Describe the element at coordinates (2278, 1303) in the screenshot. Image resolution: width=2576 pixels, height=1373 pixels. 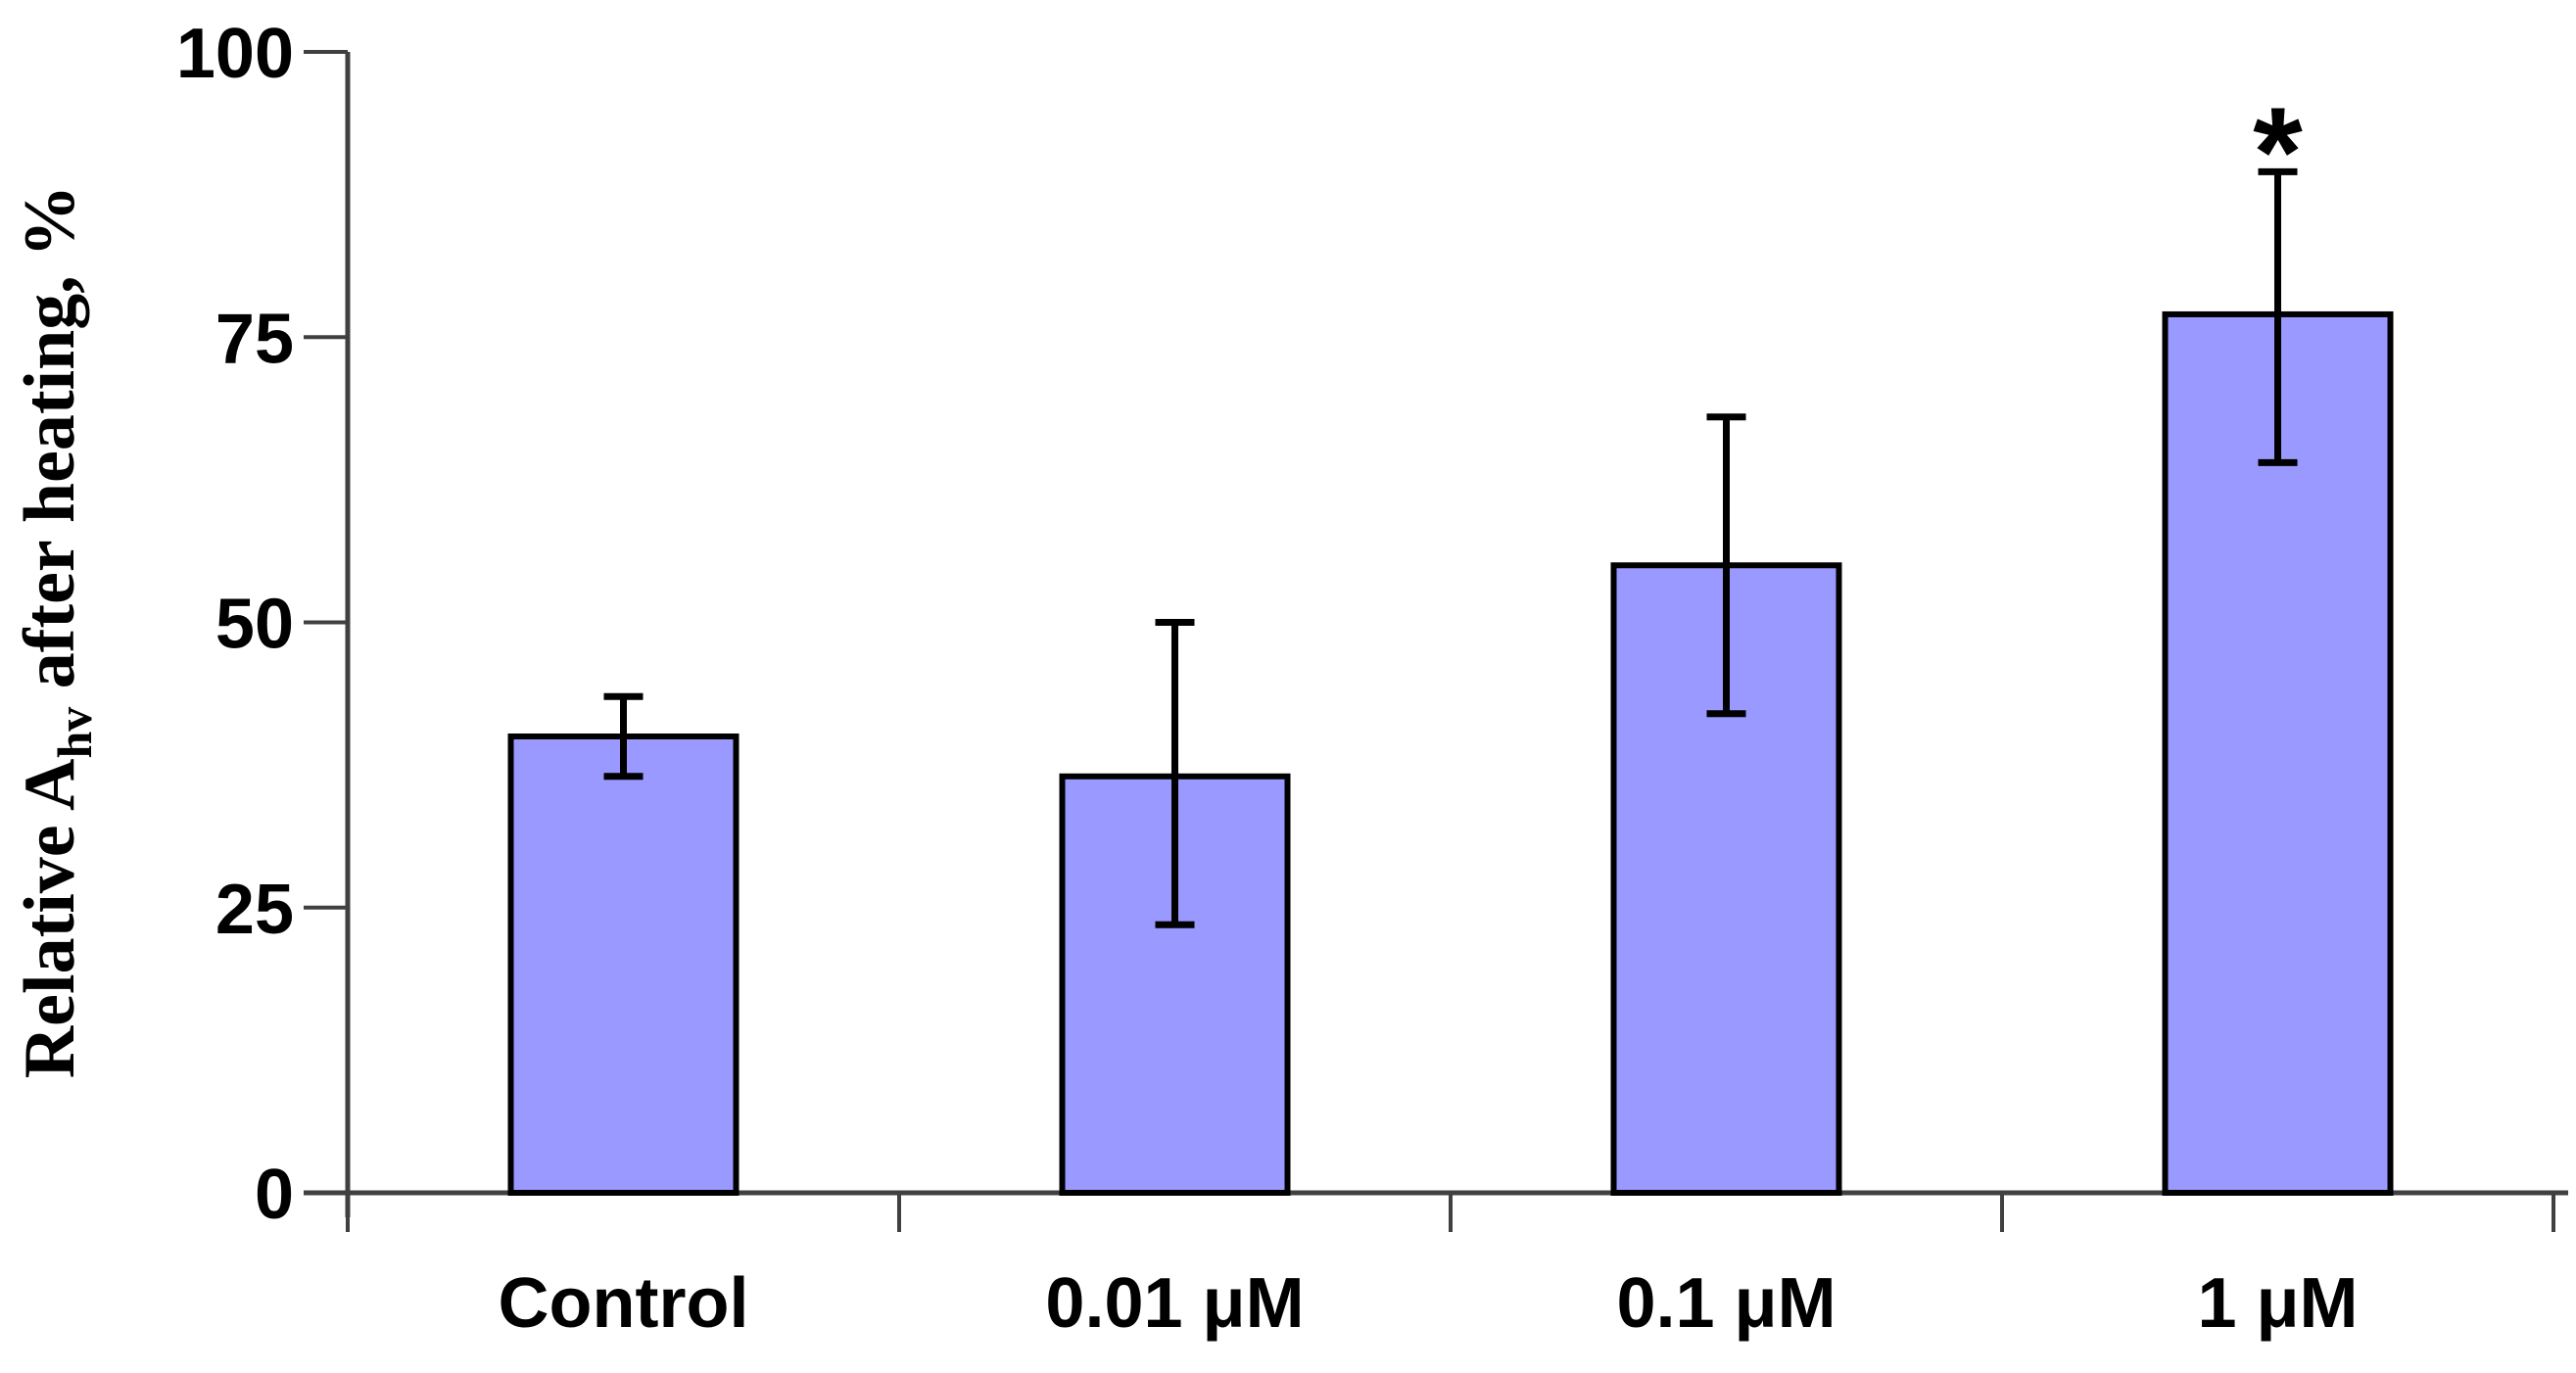
I see `x-category-label-4: 1 μM` at that location.